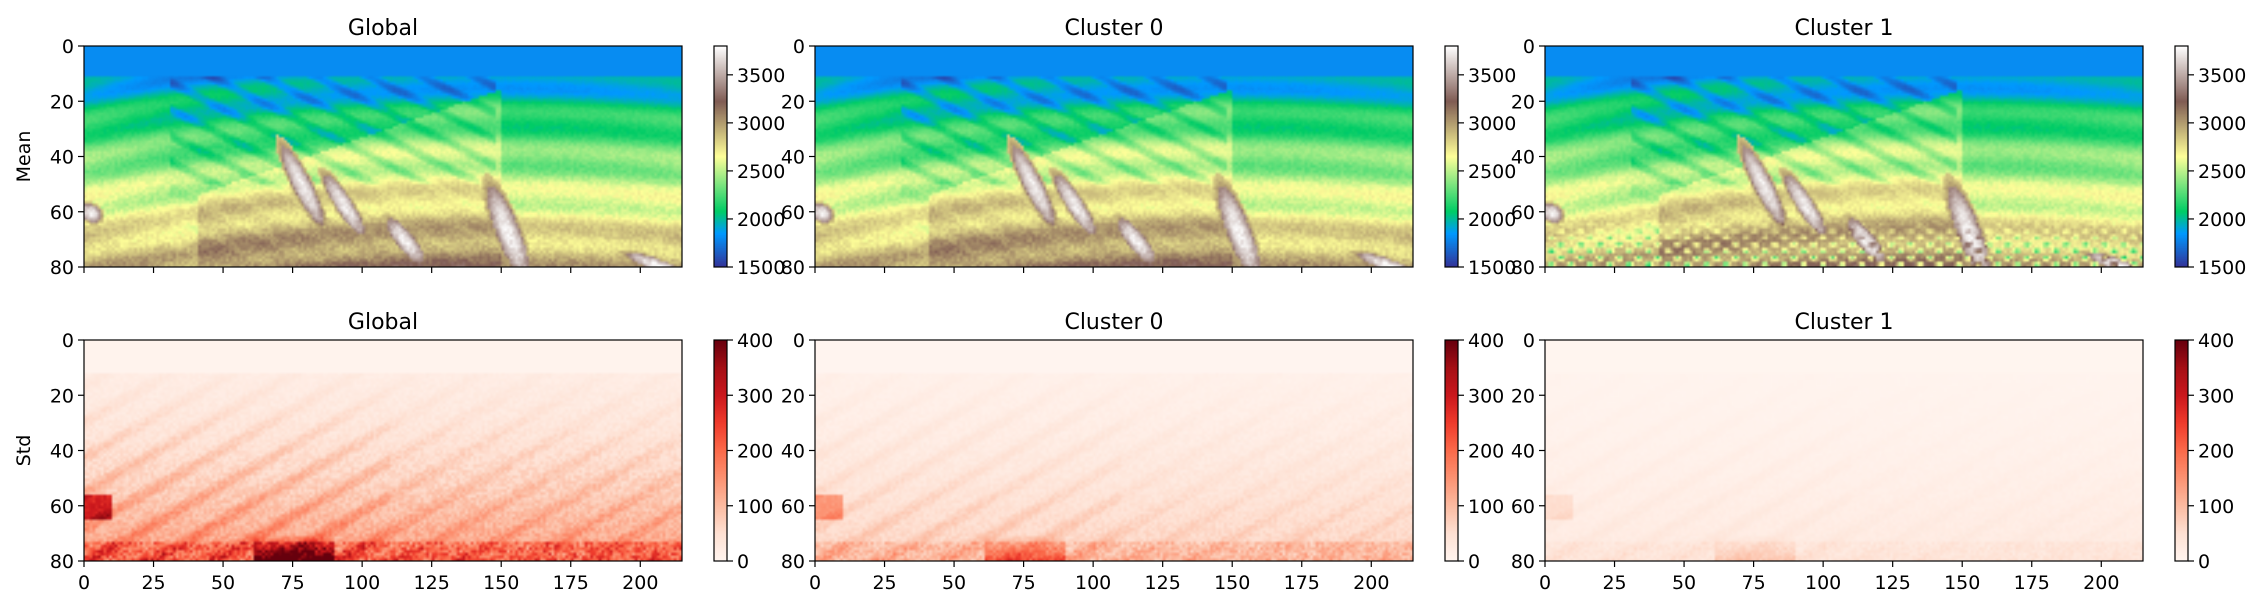 The height and width of the screenshot is (612, 2265). What do you see at coordinates (383, 322) in the screenshot?
I see `panel-title: Global` at bounding box center [383, 322].